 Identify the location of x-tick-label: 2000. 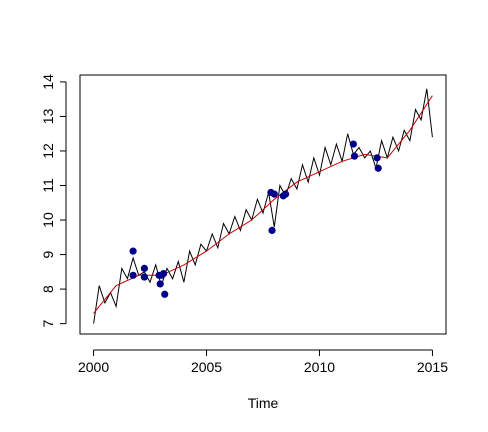
(93, 367).